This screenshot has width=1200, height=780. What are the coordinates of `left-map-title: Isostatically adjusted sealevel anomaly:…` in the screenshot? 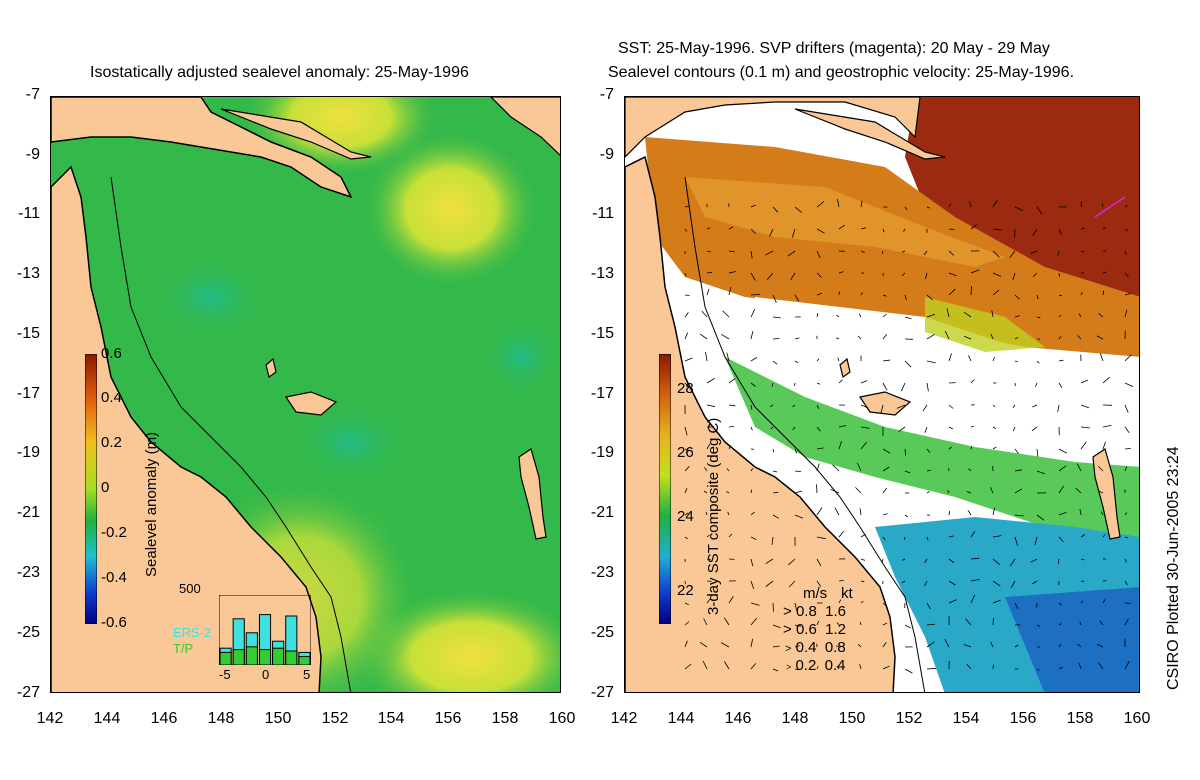 It's located at (279, 72).